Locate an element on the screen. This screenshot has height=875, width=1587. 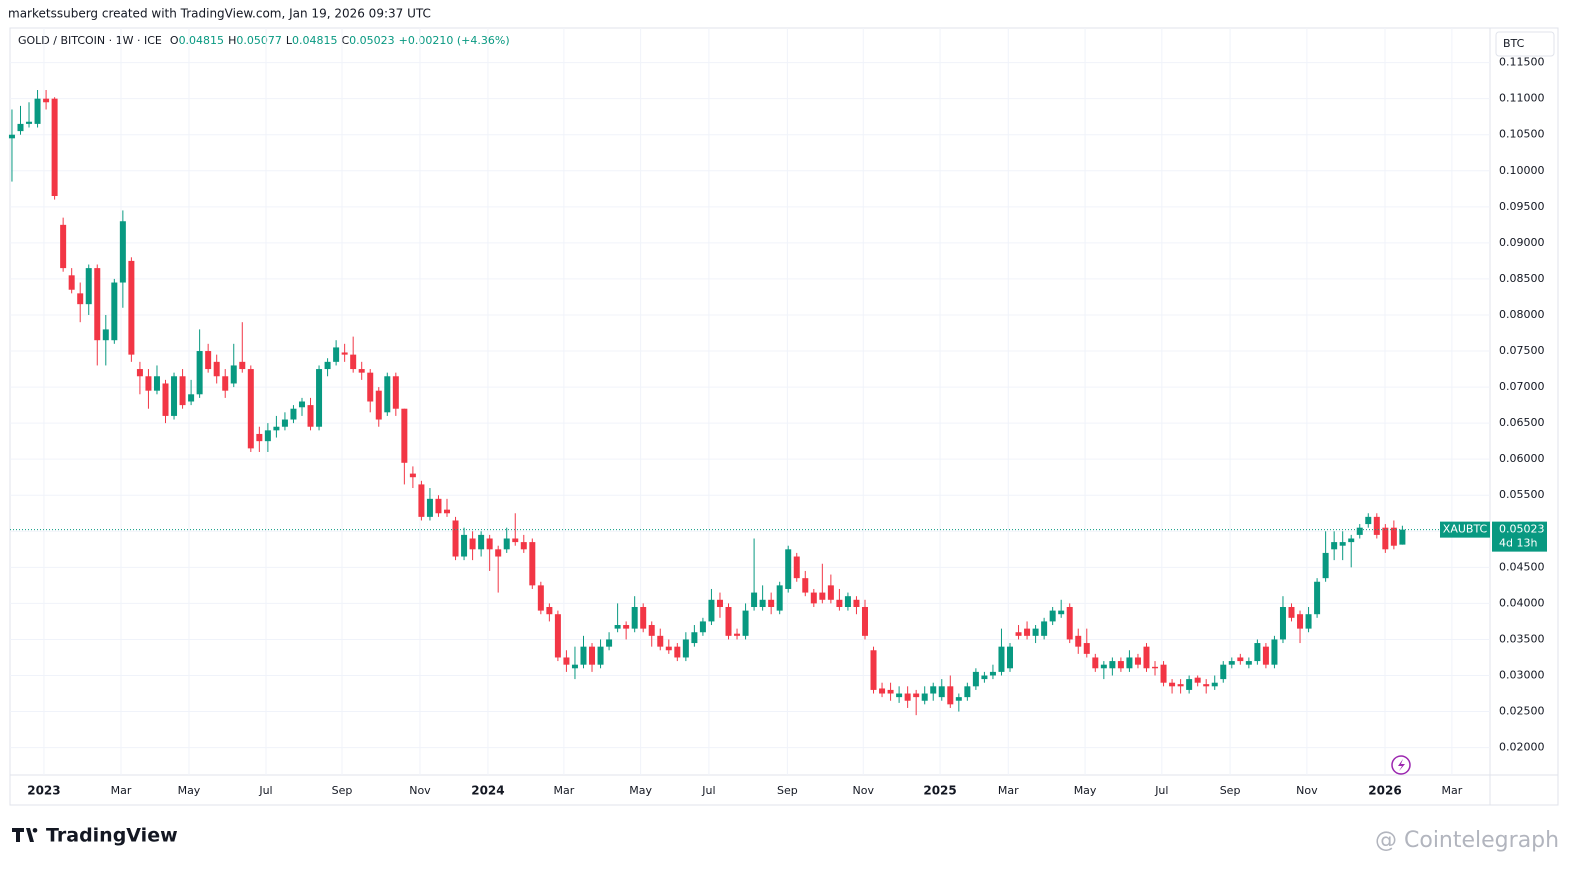
y-tick-label: 0.06000 is located at coordinates (1522, 458).